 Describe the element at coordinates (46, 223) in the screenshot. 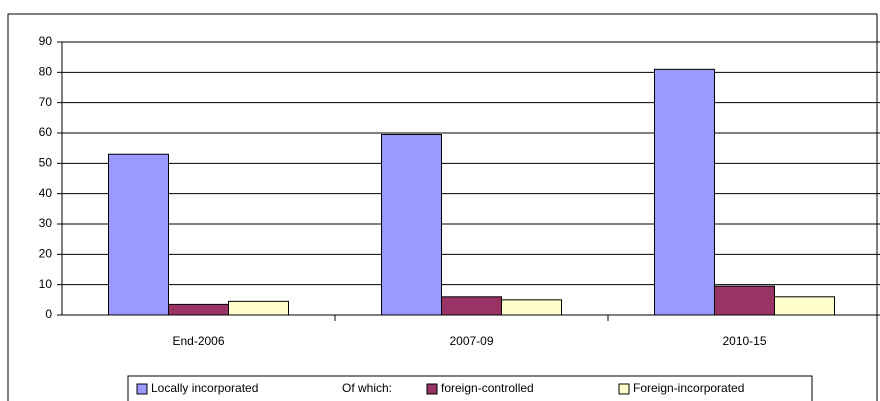

I see `y-tick-label: 30` at that location.